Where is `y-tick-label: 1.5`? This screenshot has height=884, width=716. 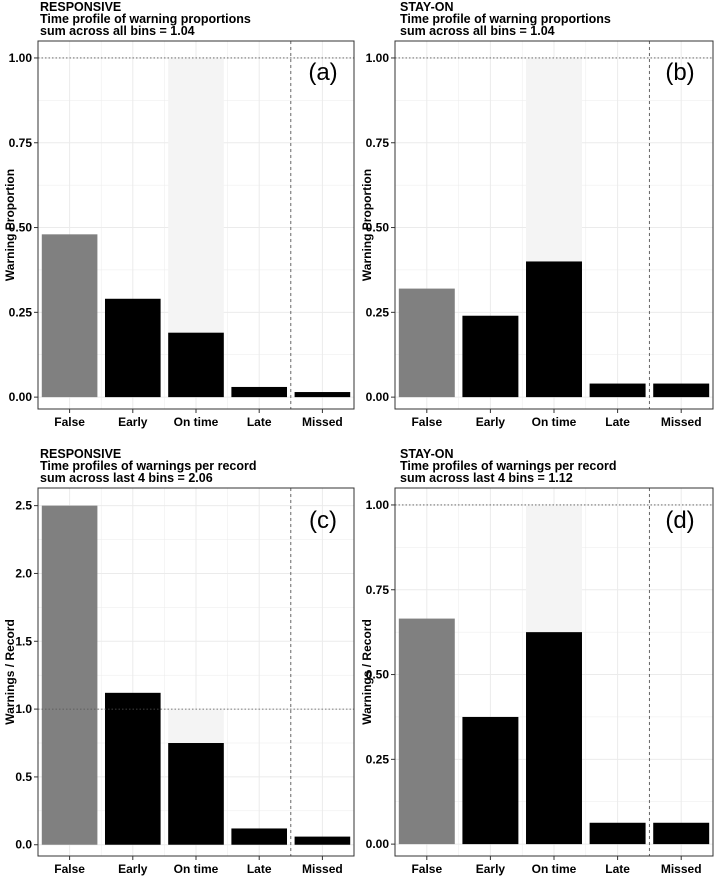
y-tick-label: 1.5 is located at coordinates (23, 641).